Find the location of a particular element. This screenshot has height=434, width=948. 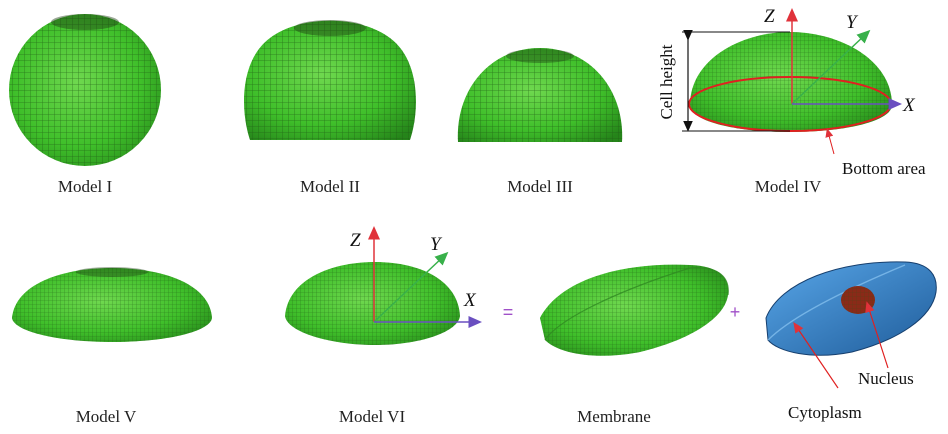

model-4-caption: Model IV is located at coordinates (788, 186).